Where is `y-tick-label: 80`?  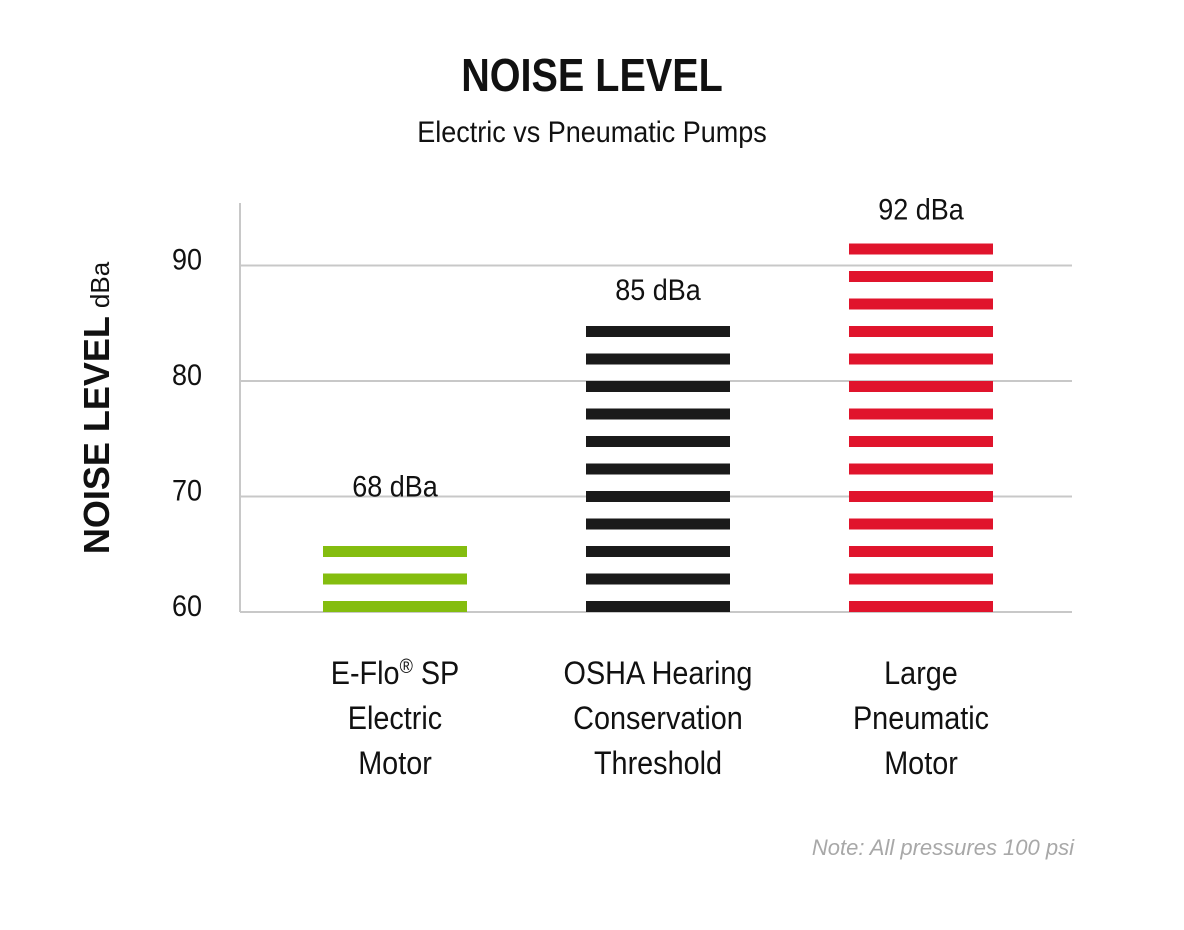 y-tick-label: 80 is located at coordinates (187, 376).